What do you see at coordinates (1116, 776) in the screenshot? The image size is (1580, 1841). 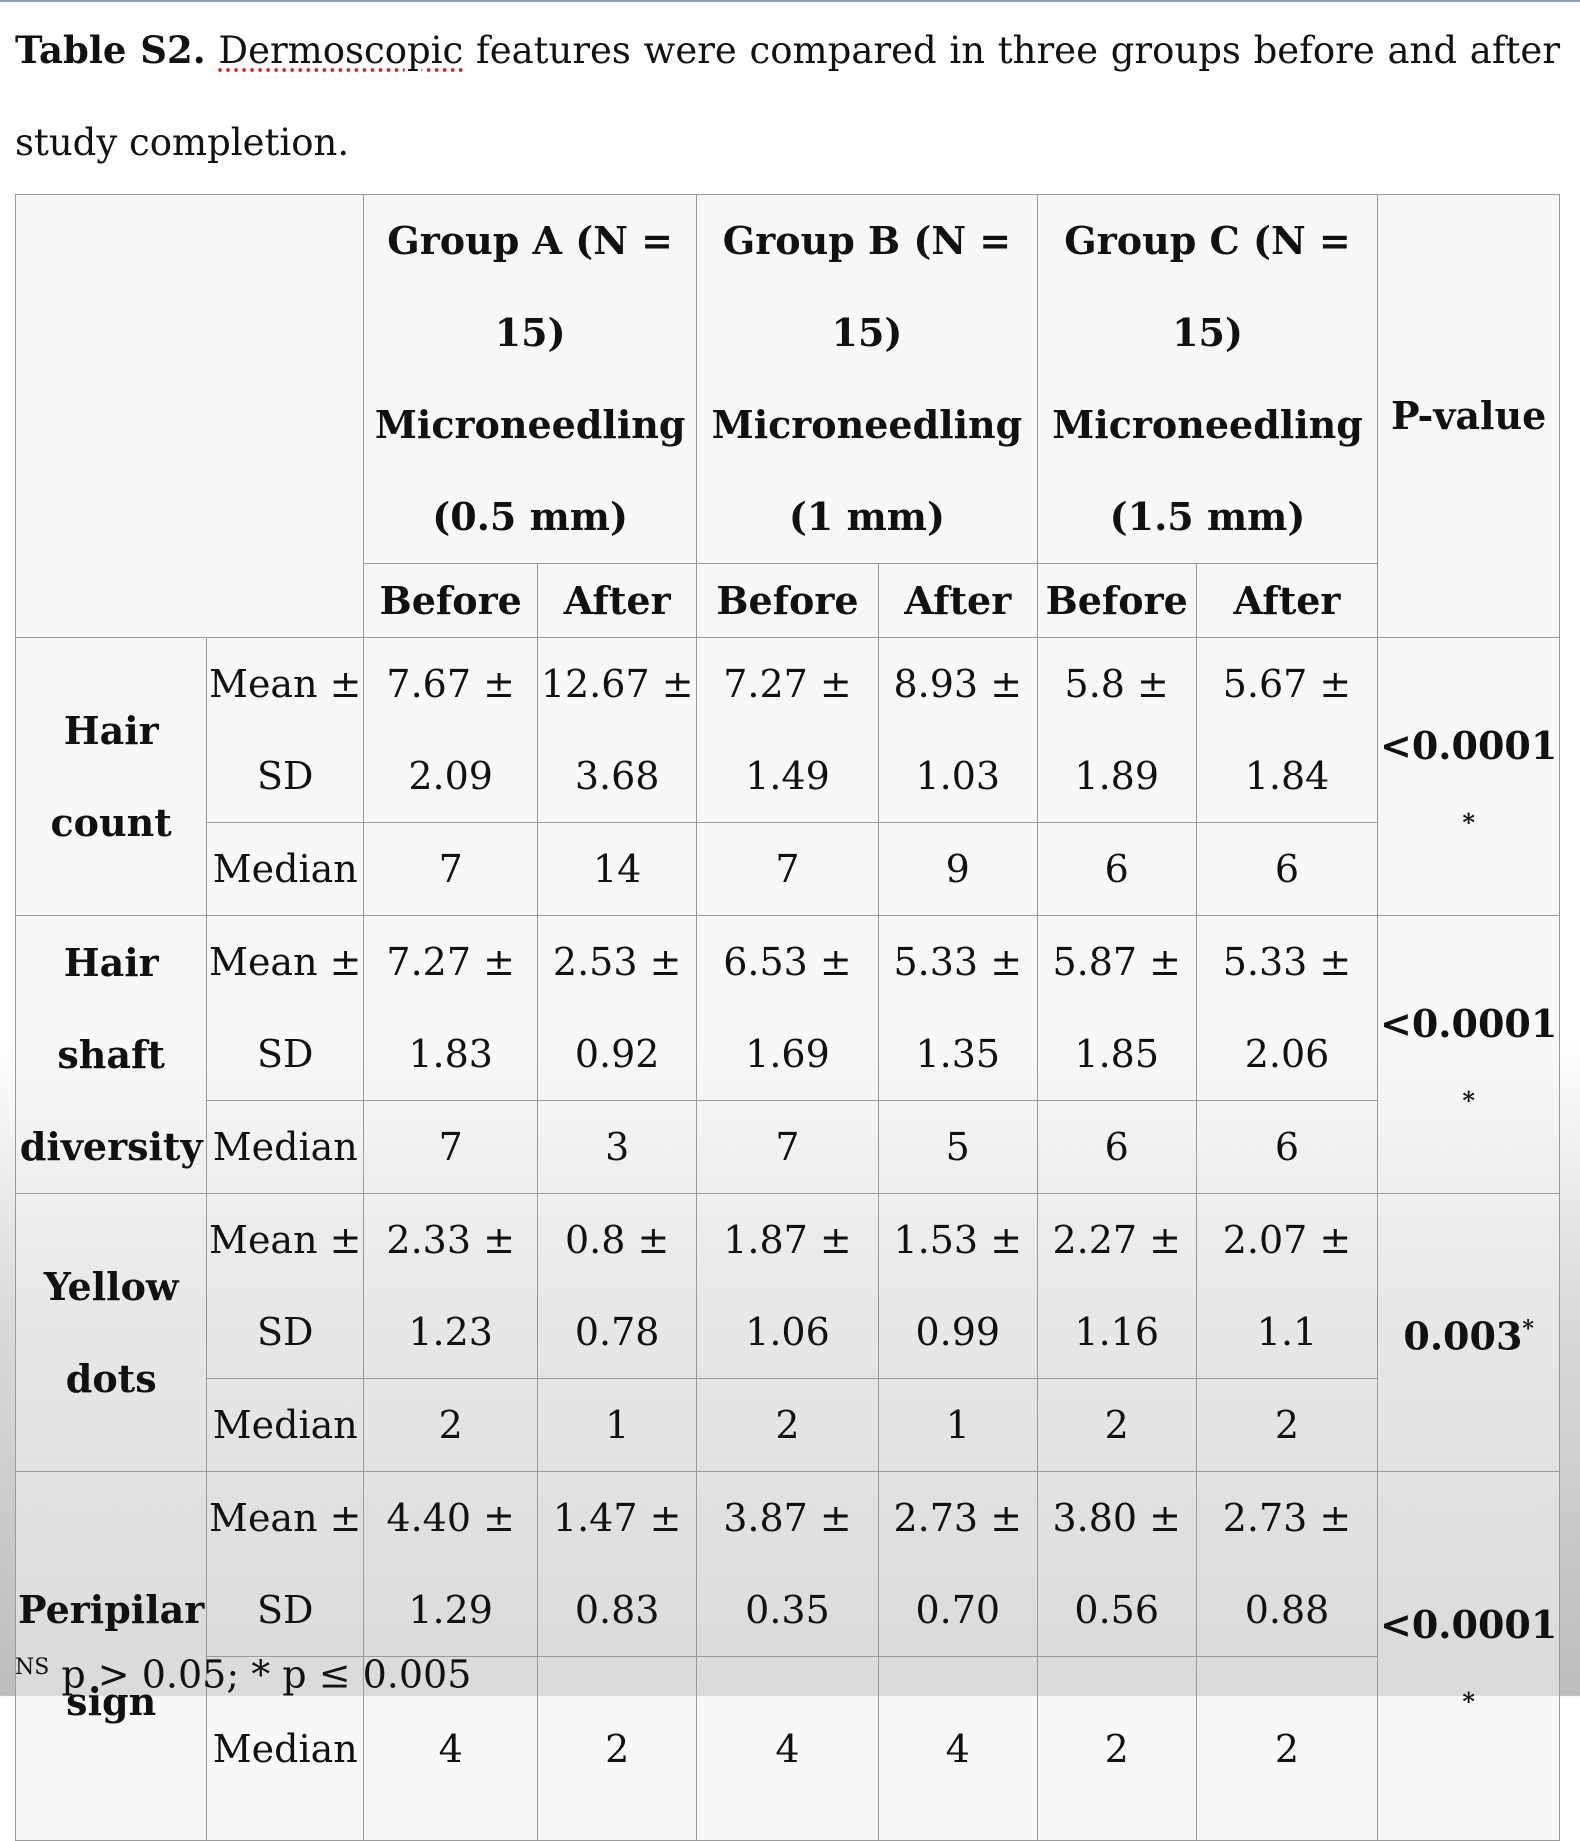 I see `sd-value: 1.89` at bounding box center [1116, 776].